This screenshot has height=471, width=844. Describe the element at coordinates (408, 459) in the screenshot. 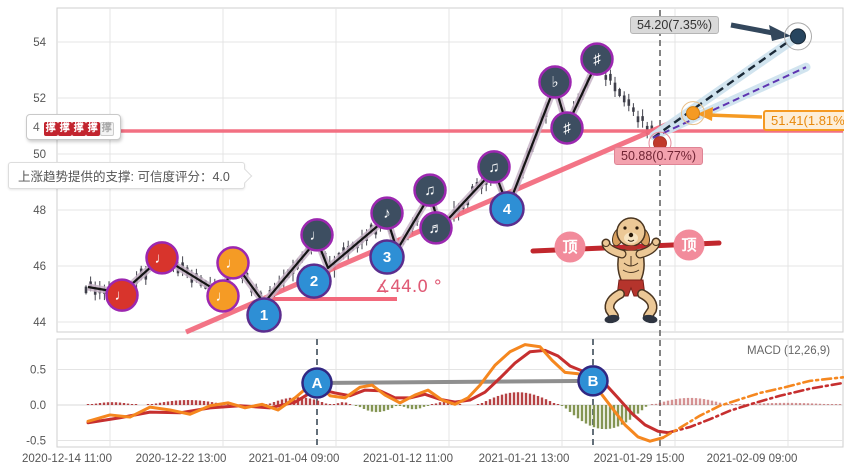

I see `date-axis-tick: 2021-01-12 11:00` at that location.